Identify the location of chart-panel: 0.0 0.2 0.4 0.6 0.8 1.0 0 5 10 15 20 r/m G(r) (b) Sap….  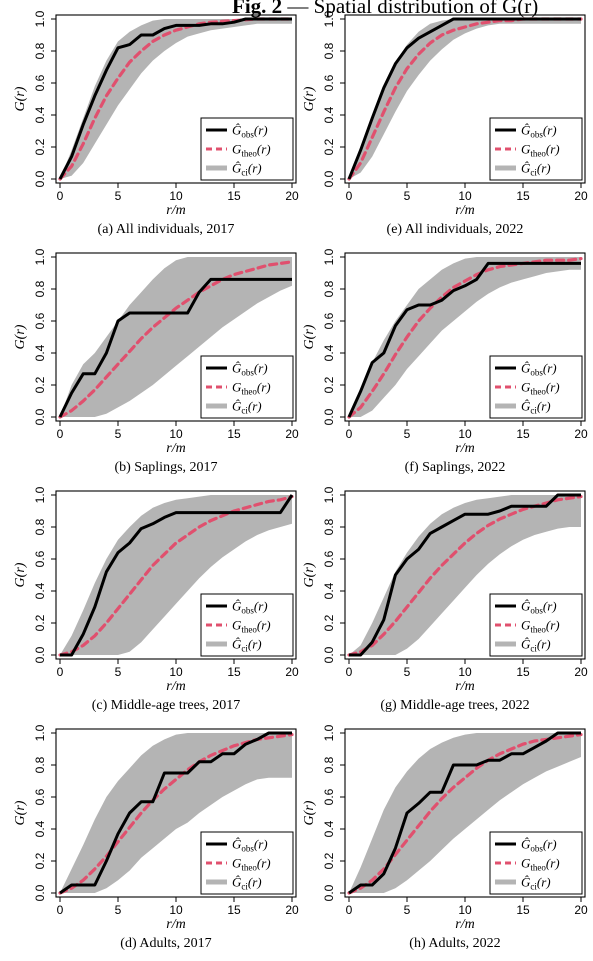
(156, 361).